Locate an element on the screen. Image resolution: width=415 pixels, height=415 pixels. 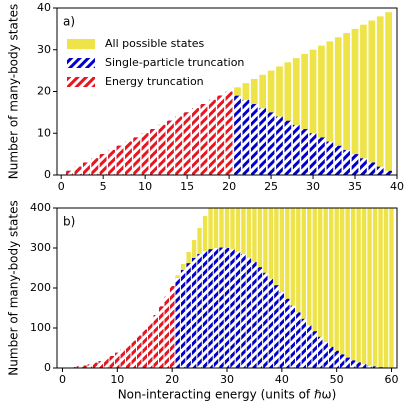
panel-label: a) is located at coordinates (69, 22).